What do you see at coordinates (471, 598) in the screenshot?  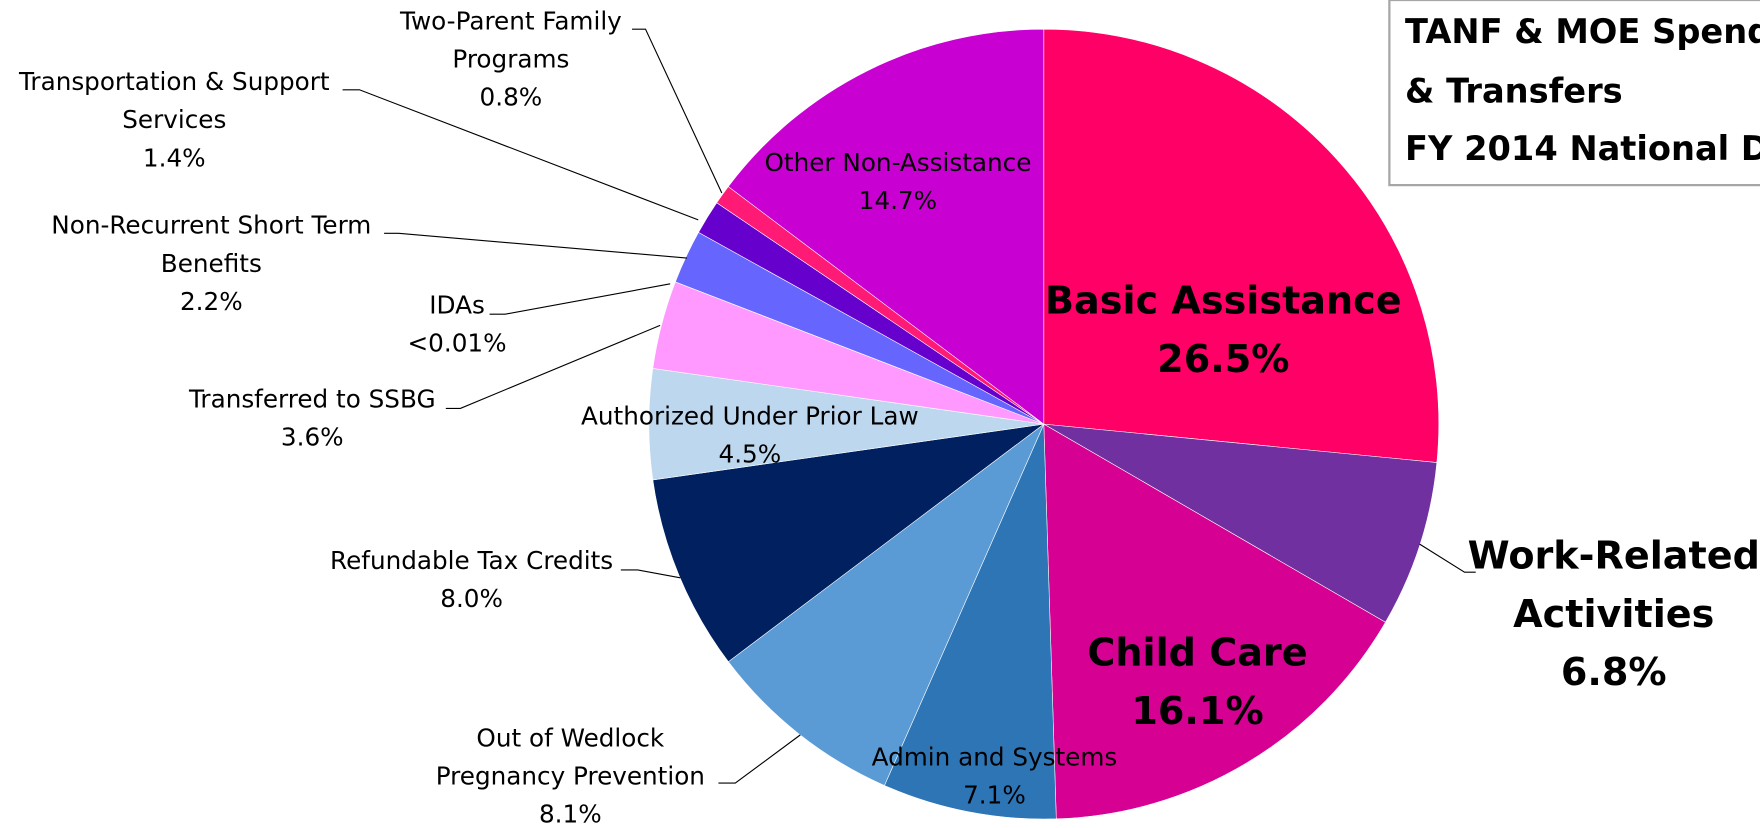 I see `value-label: 8.0%` at bounding box center [471, 598].